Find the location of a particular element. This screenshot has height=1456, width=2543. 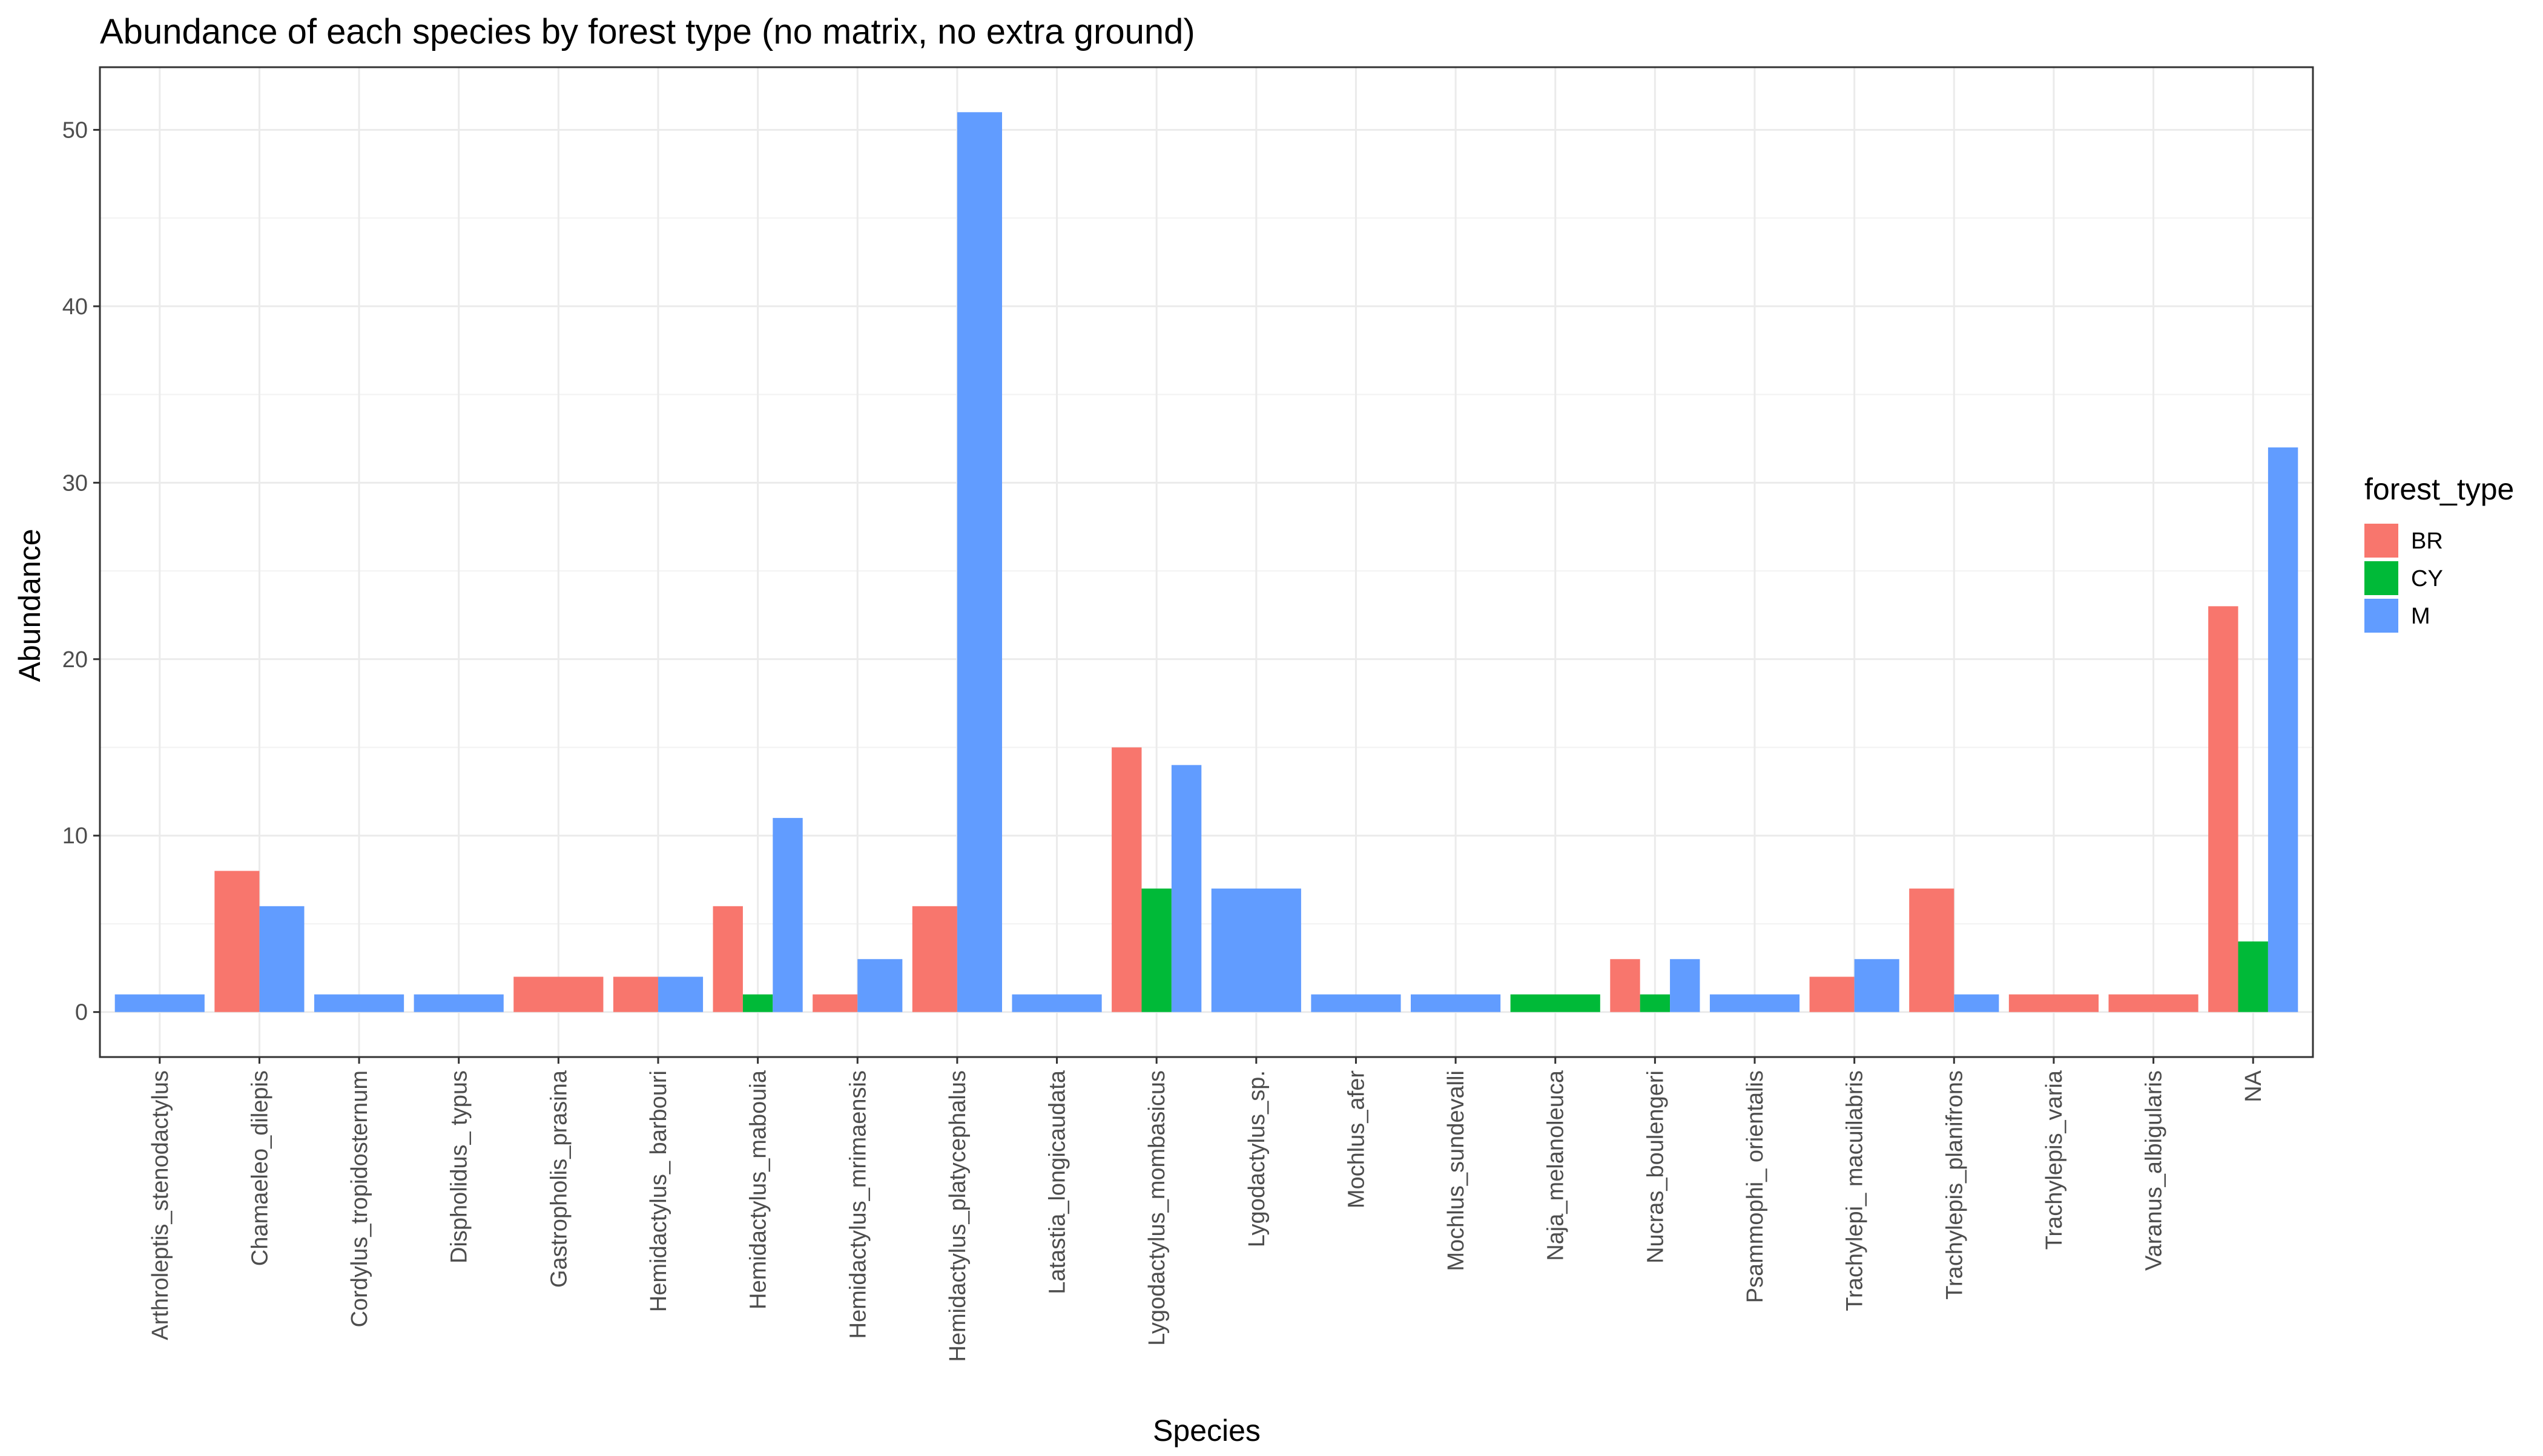

x-tick-label: Trachylepis_varia is located at coordinates (2055, 1160).